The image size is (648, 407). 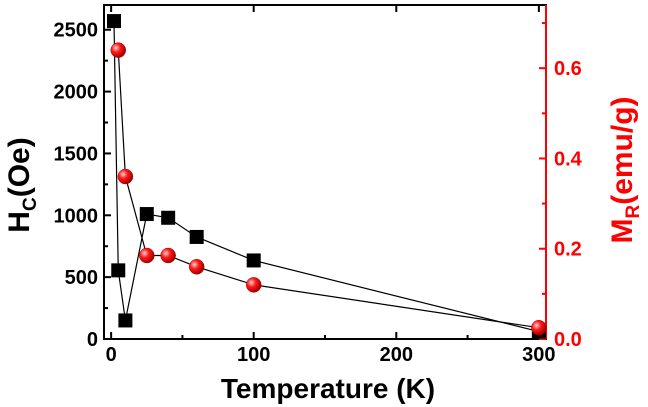 I want to click on y-left-tick-label-2500: 2500, so click(x=76, y=31).